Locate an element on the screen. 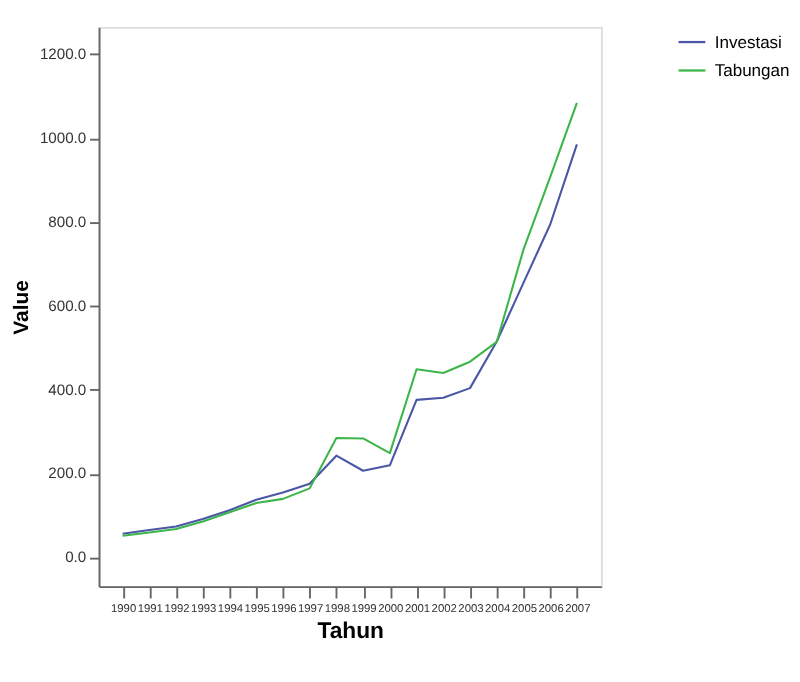  y-tick-label: 800.0 is located at coordinates (67, 221).